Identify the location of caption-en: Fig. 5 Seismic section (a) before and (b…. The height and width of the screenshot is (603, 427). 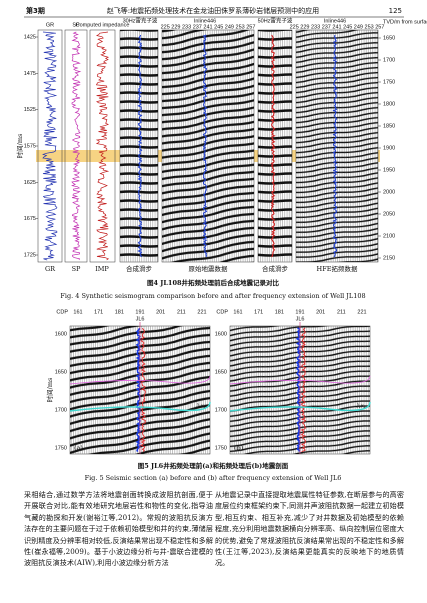
(213, 478).